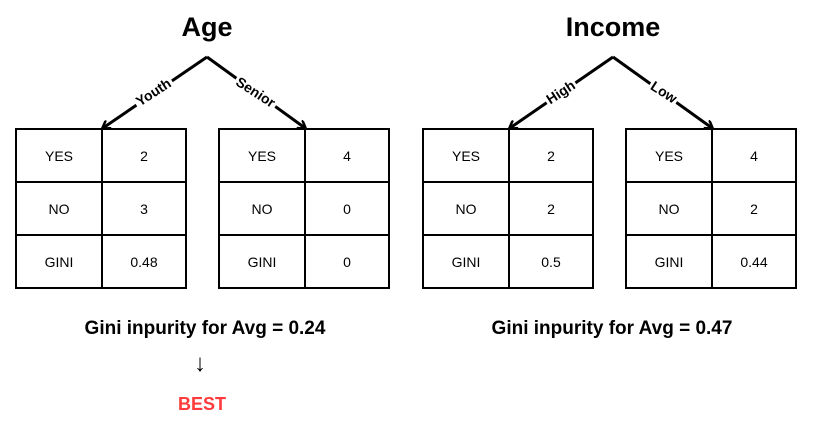 The width and height of the screenshot is (816, 448). I want to click on age-youth-table: YES 2 NO 3 GINI 0.48, so click(101, 208).